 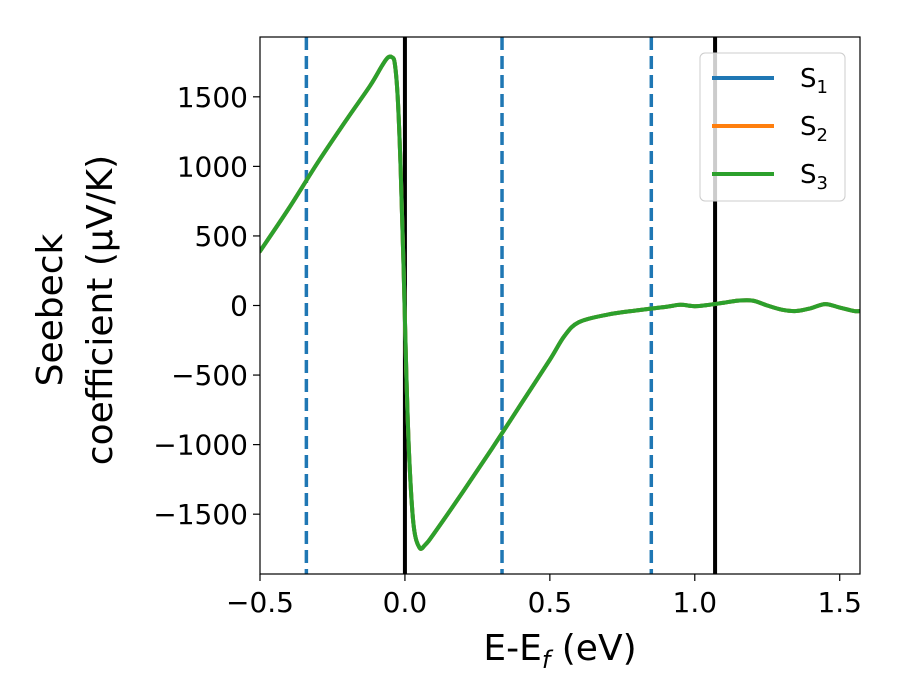 I want to click on y-axis-ticks: −1500 −1000 −500 0 500 1000 1500, so click(x=206, y=306).